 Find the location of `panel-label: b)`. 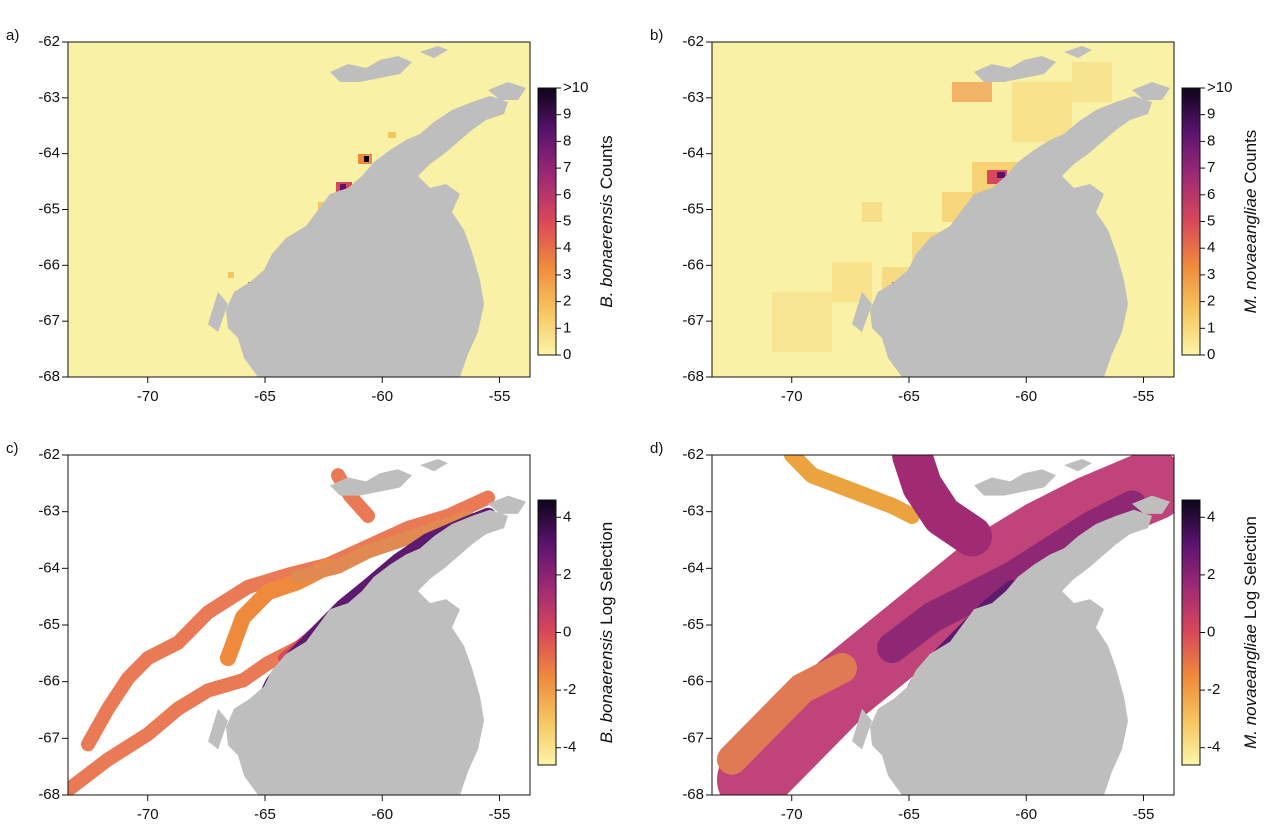

panel-label: b) is located at coordinates (656, 35).